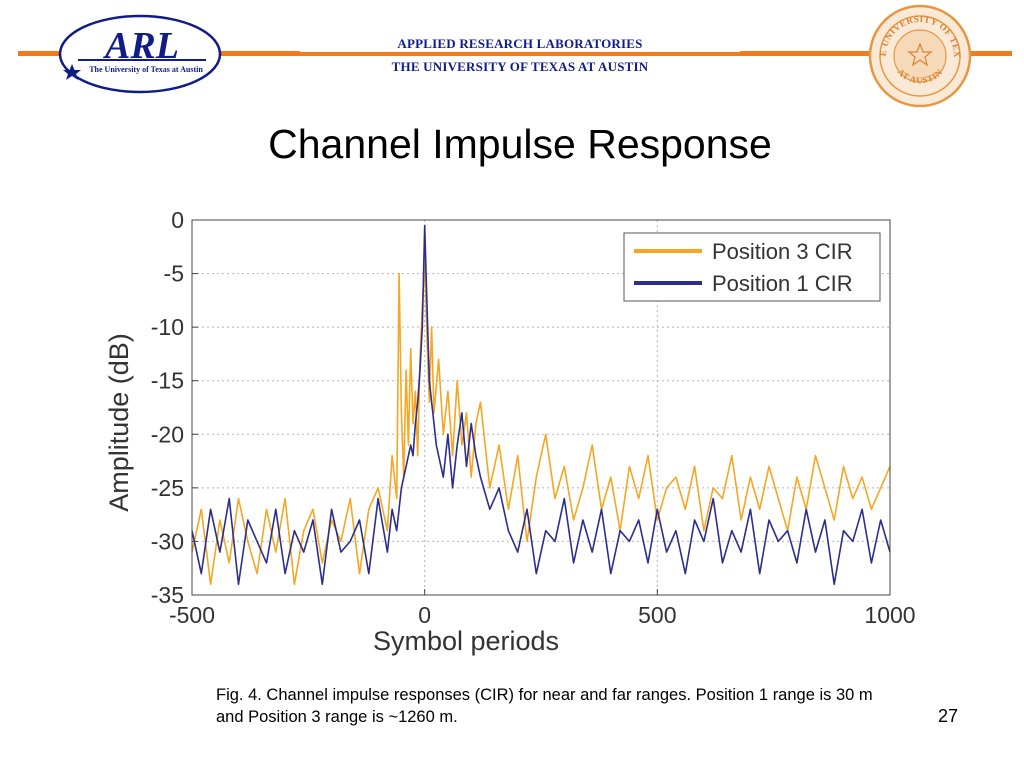 This screenshot has width=1024, height=768. Describe the element at coordinates (520, 67) in the screenshot. I see `header-org-line2: THE UNIVERSITY OF TEXAS AT AUSTIN` at that location.